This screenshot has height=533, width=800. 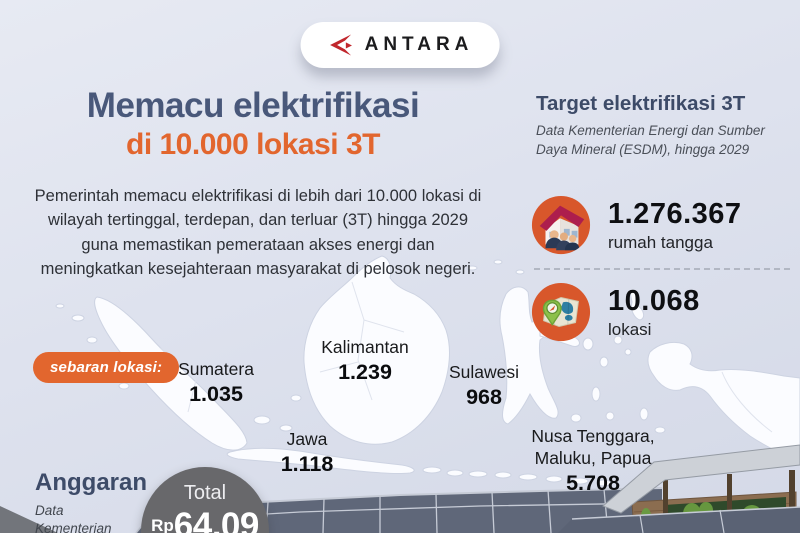 What do you see at coordinates (253, 105) in the screenshot?
I see `headline-line1: Memacu elektrifikasi` at bounding box center [253, 105].